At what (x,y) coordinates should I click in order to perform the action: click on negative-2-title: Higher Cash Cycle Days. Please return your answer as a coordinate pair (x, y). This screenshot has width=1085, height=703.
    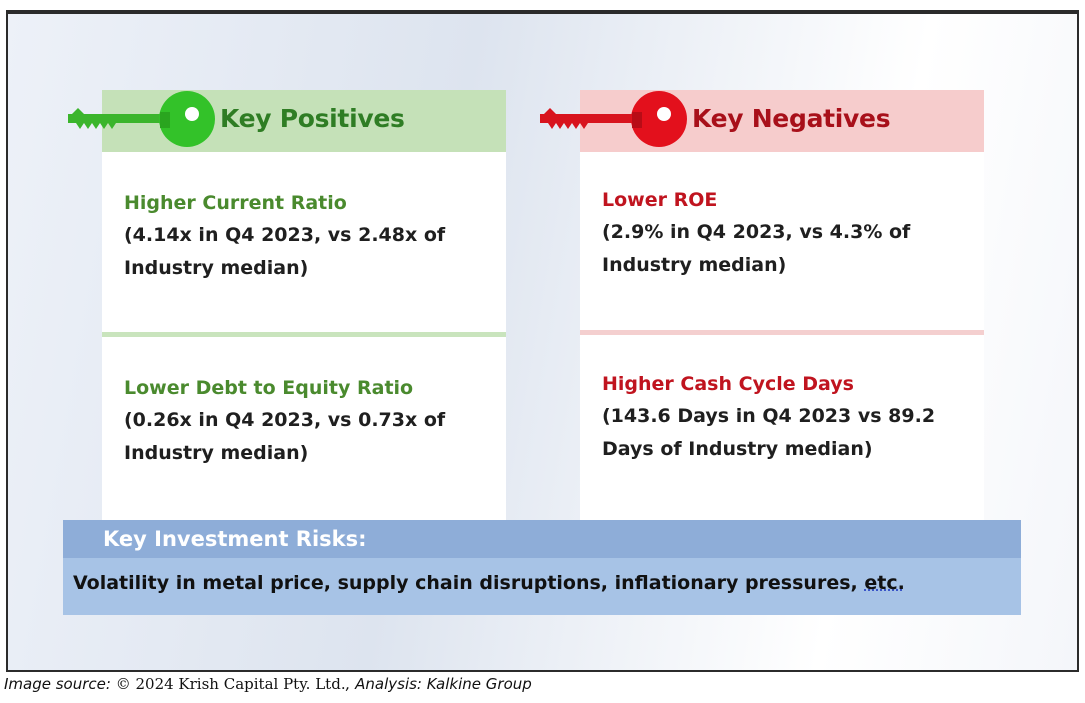
    Looking at the image, I should click on (728, 384).